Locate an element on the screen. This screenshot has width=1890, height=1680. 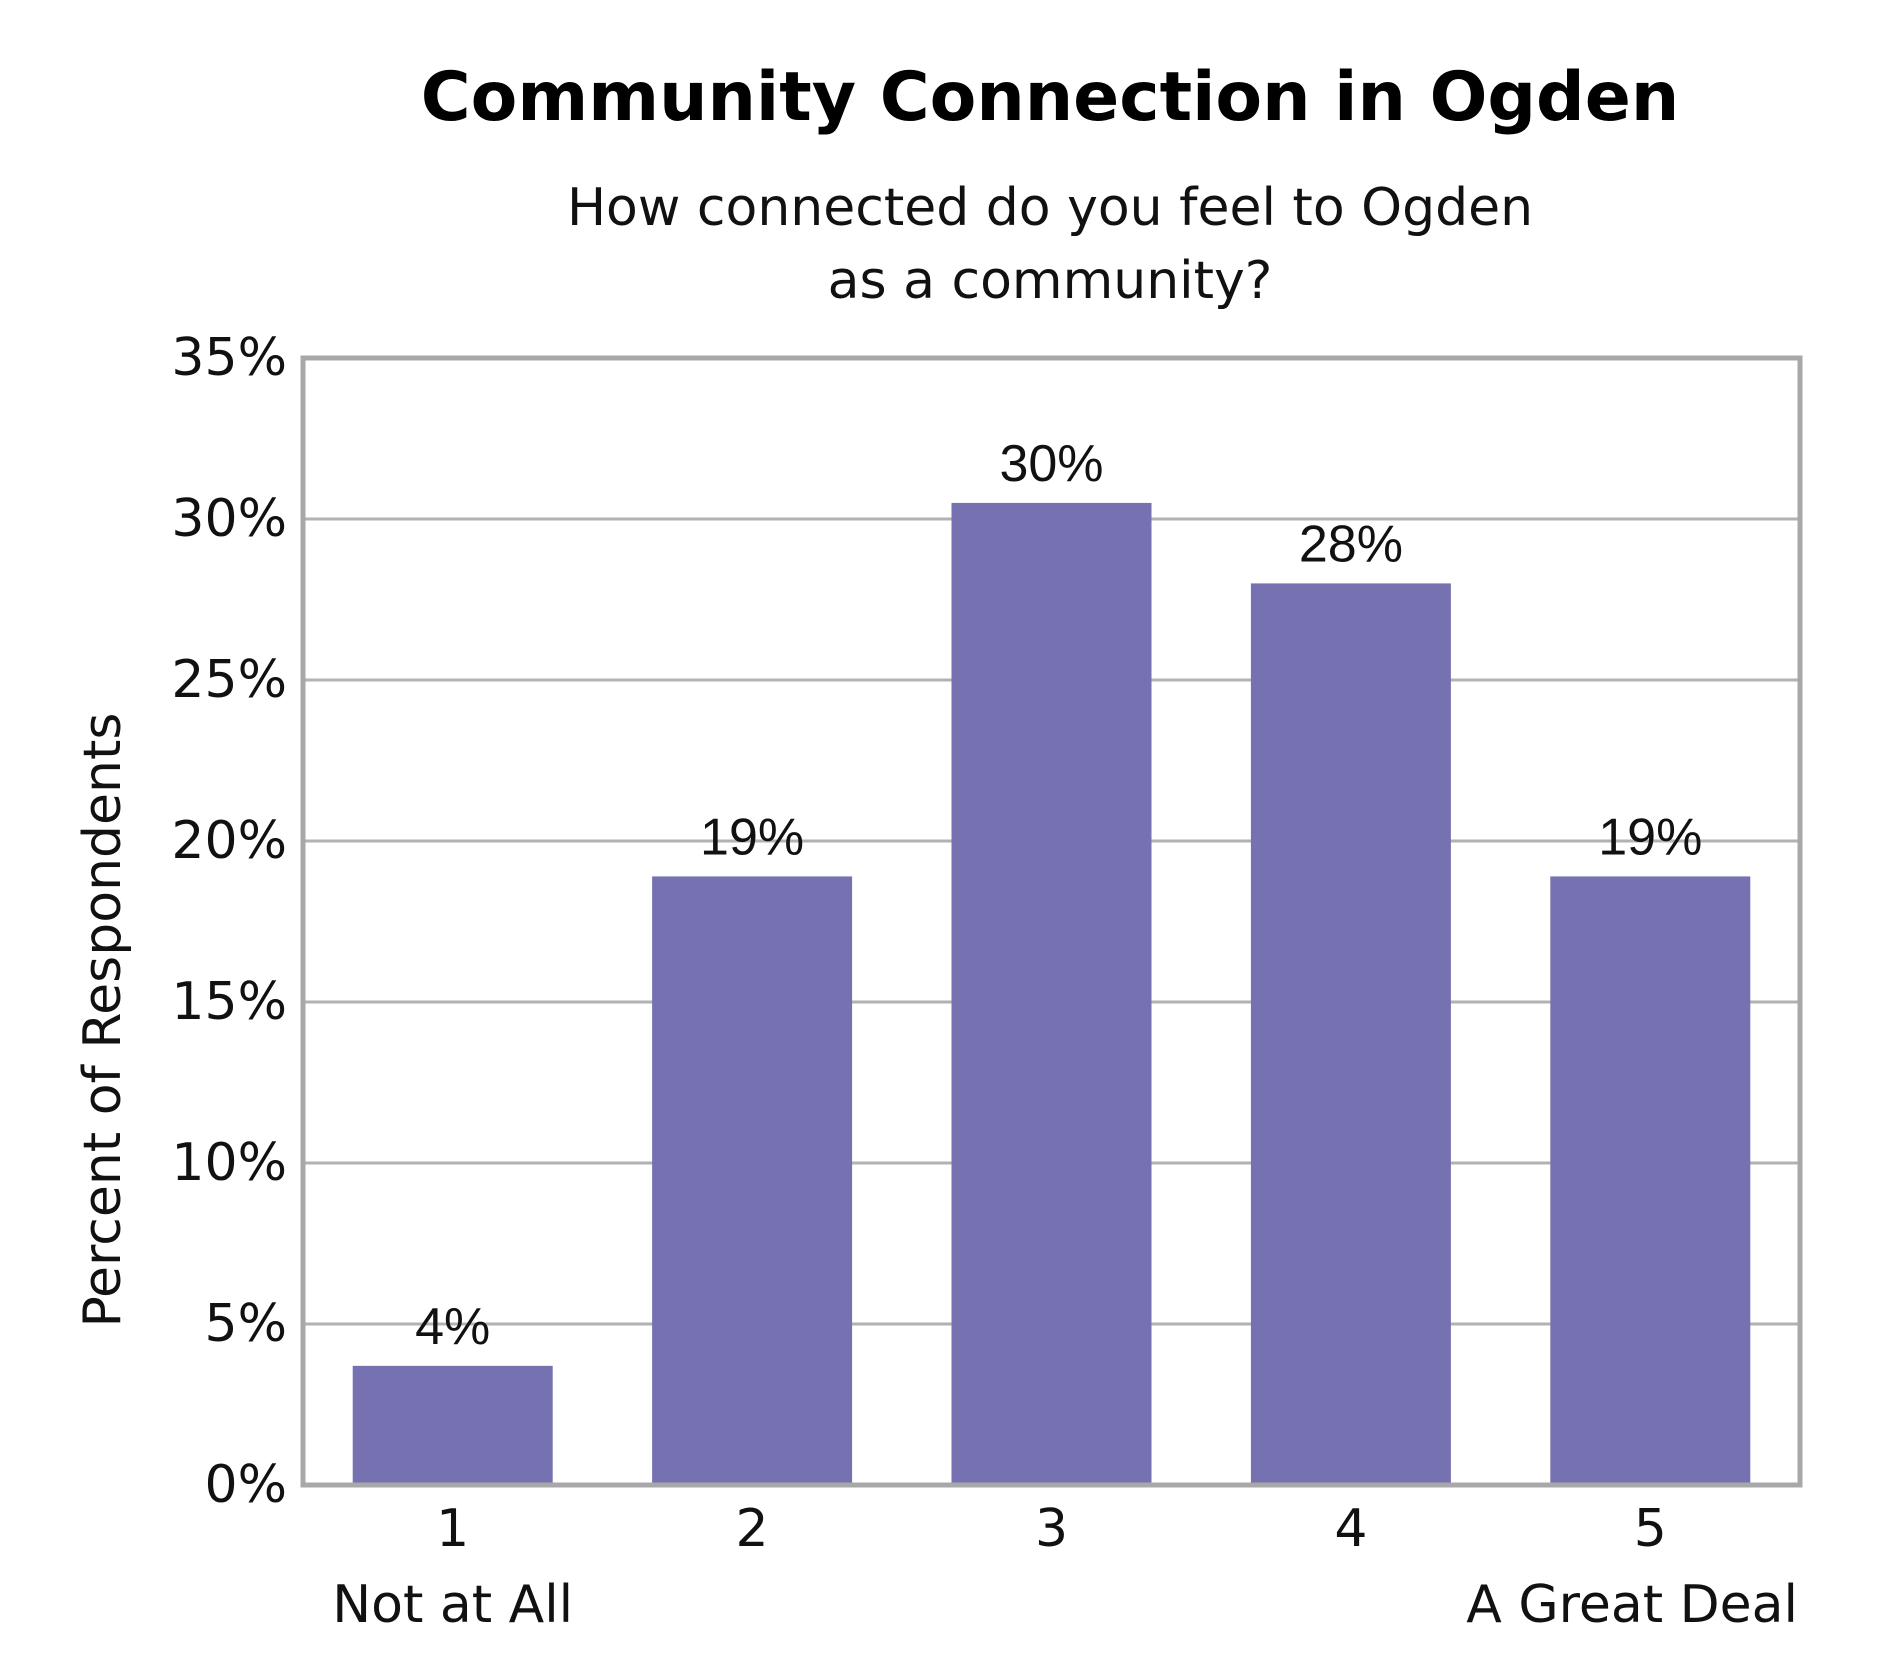
x-tick-sublabel-5: A Great Deal is located at coordinates (1632, 1605).